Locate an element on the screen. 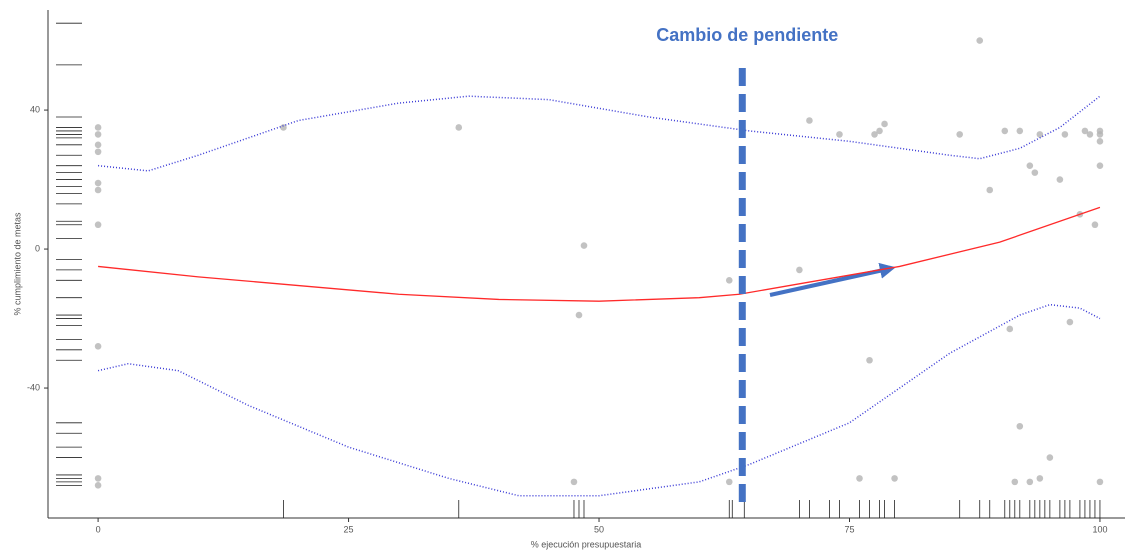 This screenshot has height=552, width=1144. x-tick-label: 100 is located at coordinates (1099, 529).